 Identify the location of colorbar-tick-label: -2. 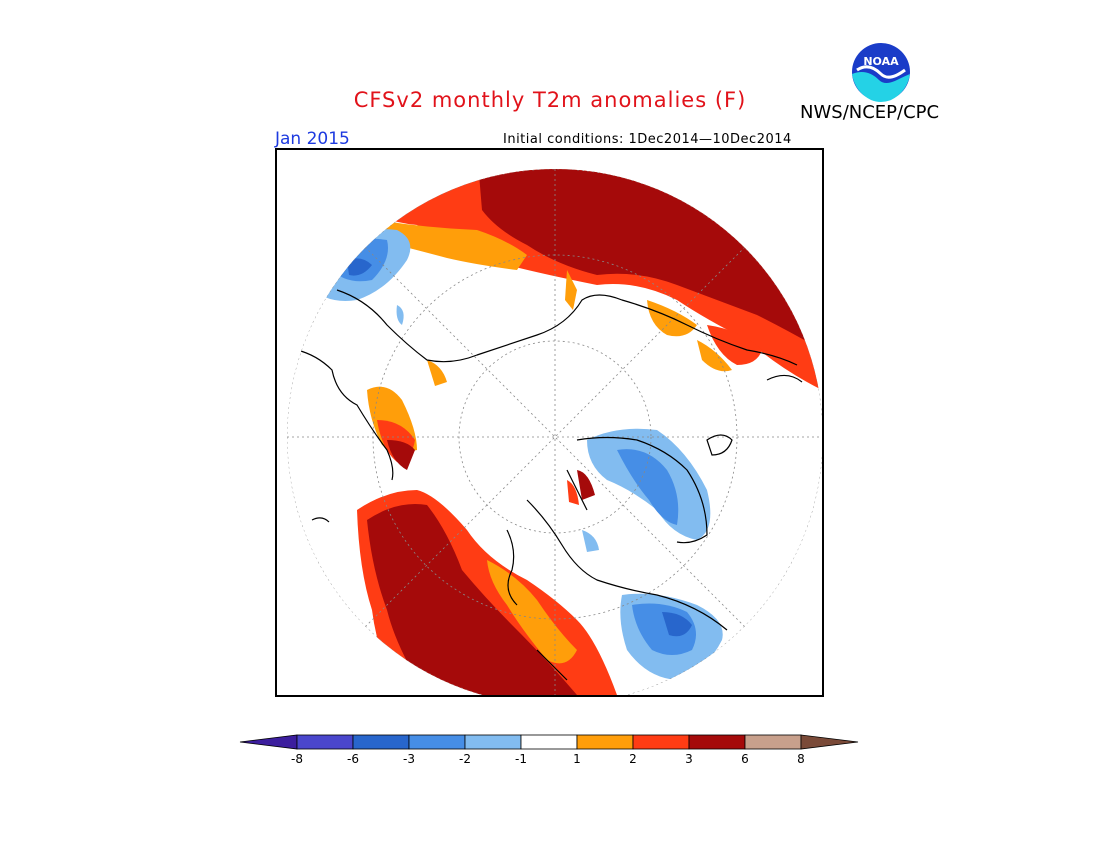
(465, 759).